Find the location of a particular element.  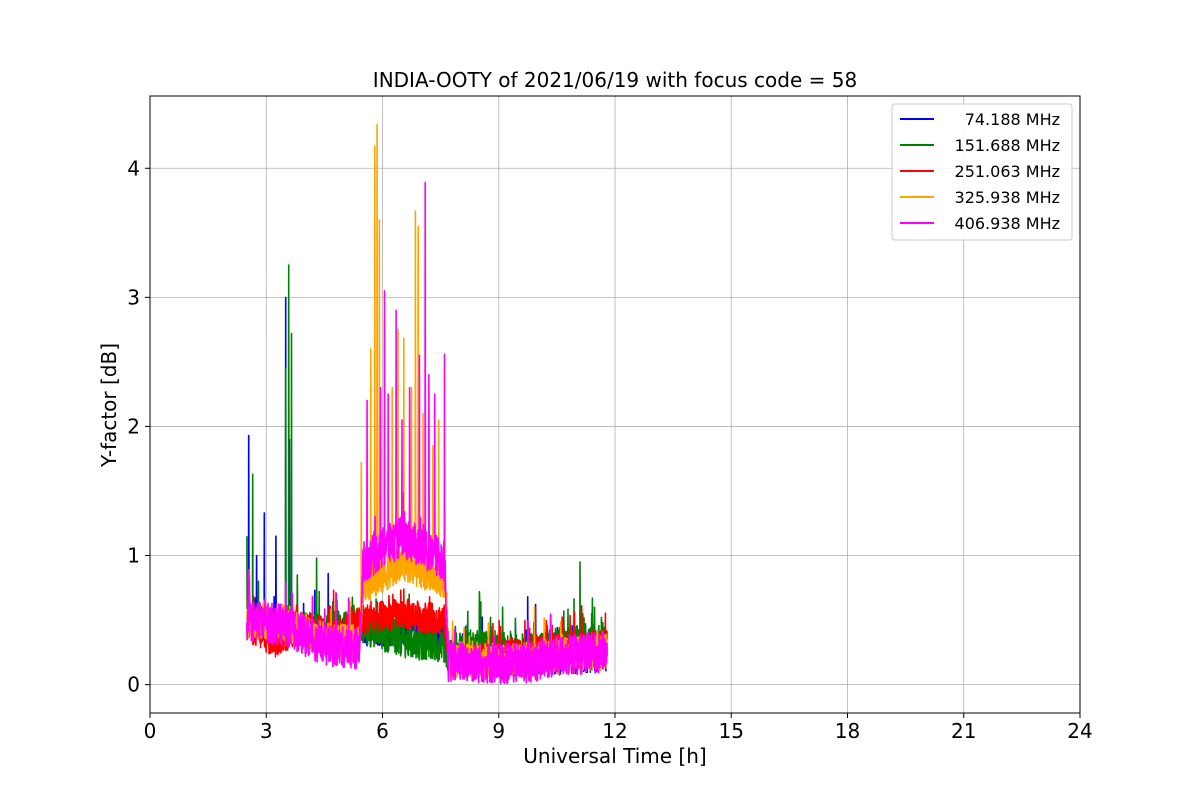

legend-label: 251.063 MHz is located at coordinates (1007, 171).